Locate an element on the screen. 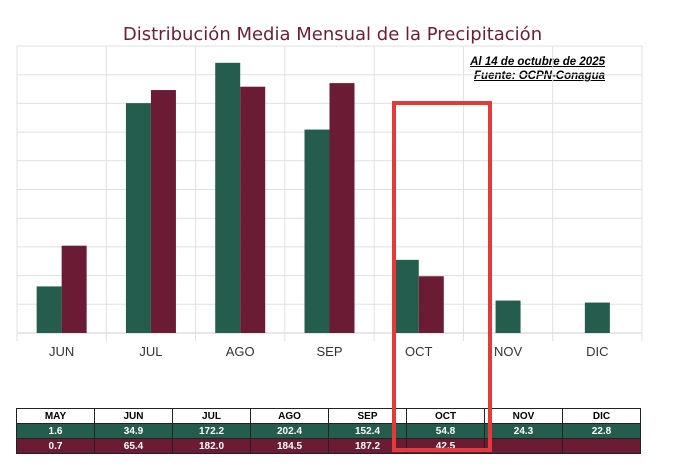 This screenshot has height=474, width=679. annotation-source: Fuente: OCPN-Conagua is located at coordinates (539, 76).